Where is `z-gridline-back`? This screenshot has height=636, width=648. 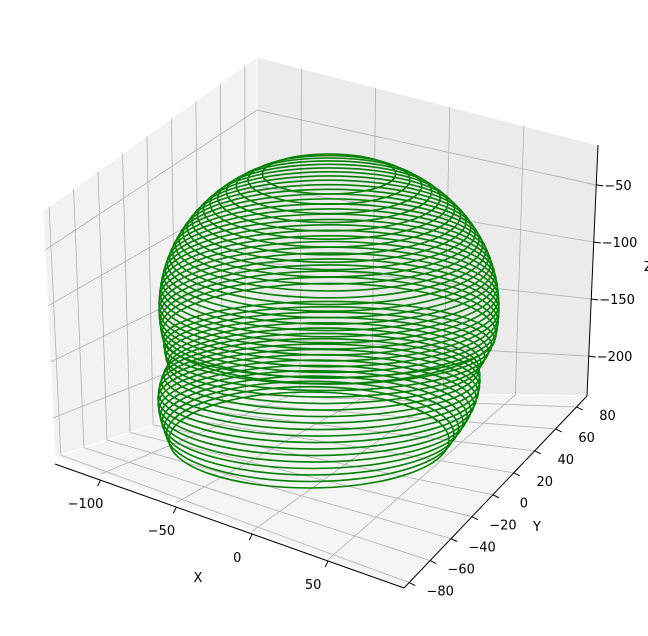 z-gridline-back is located at coordinates (426, 147).